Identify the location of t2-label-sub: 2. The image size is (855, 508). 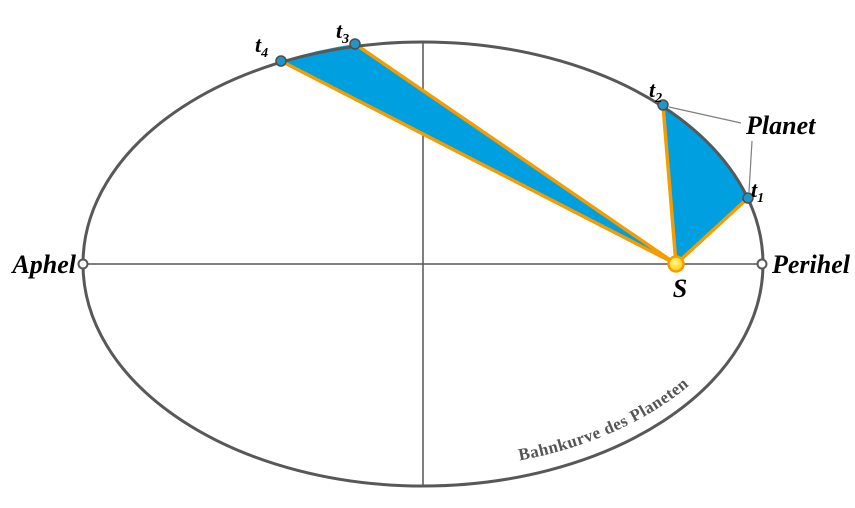
(658, 98).